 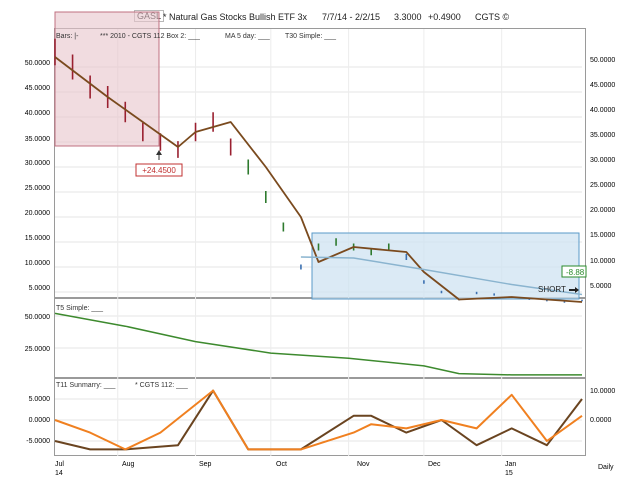 I want to click on interval-label: Daily, so click(x=606, y=467).